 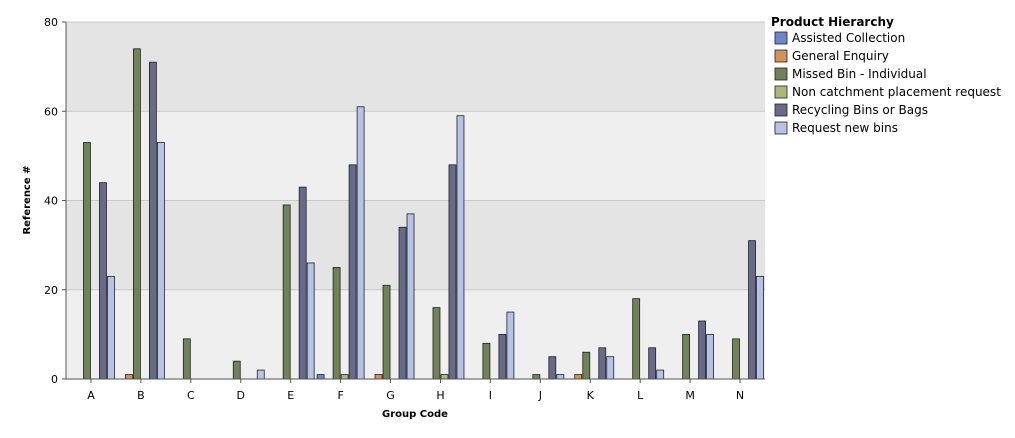 What do you see at coordinates (859, 74) in the screenshot?
I see `legend-label: Missed Bin - Individual` at bounding box center [859, 74].